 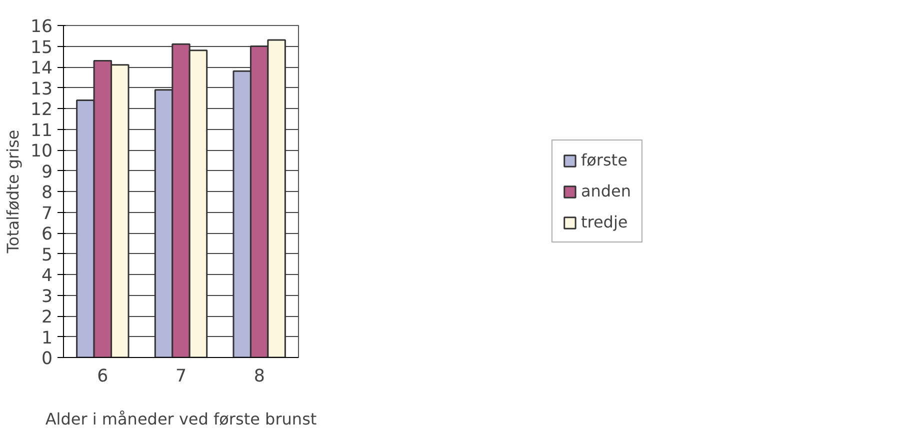 What do you see at coordinates (41, 130) in the screenshot?
I see `y-tick-label: 11` at bounding box center [41, 130].